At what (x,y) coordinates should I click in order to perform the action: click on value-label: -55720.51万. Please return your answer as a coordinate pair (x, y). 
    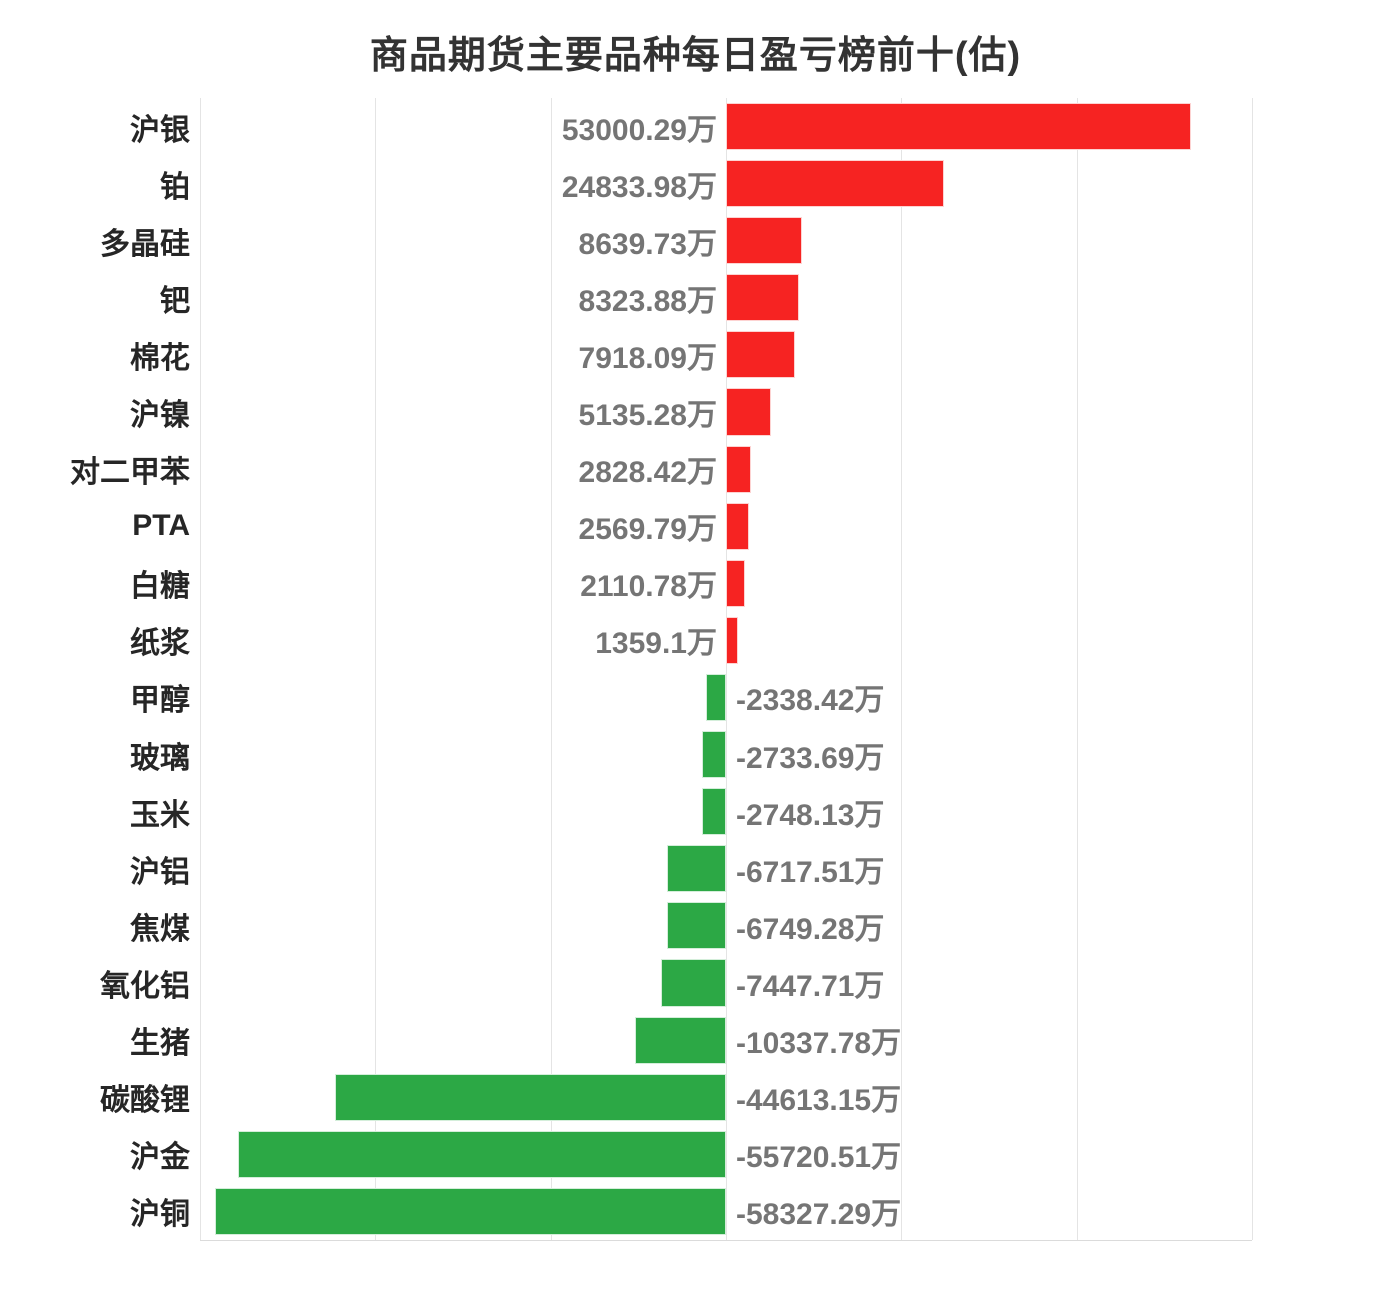
    Looking at the image, I should click on (819, 1158).